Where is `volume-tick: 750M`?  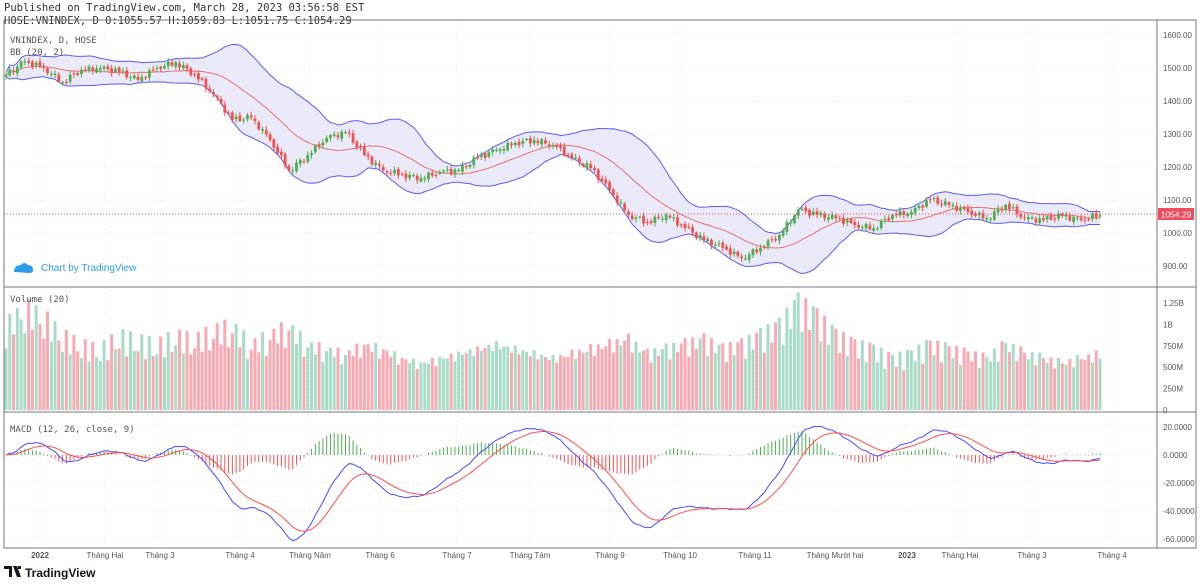 volume-tick: 750M is located at coordinates (1173, 346).